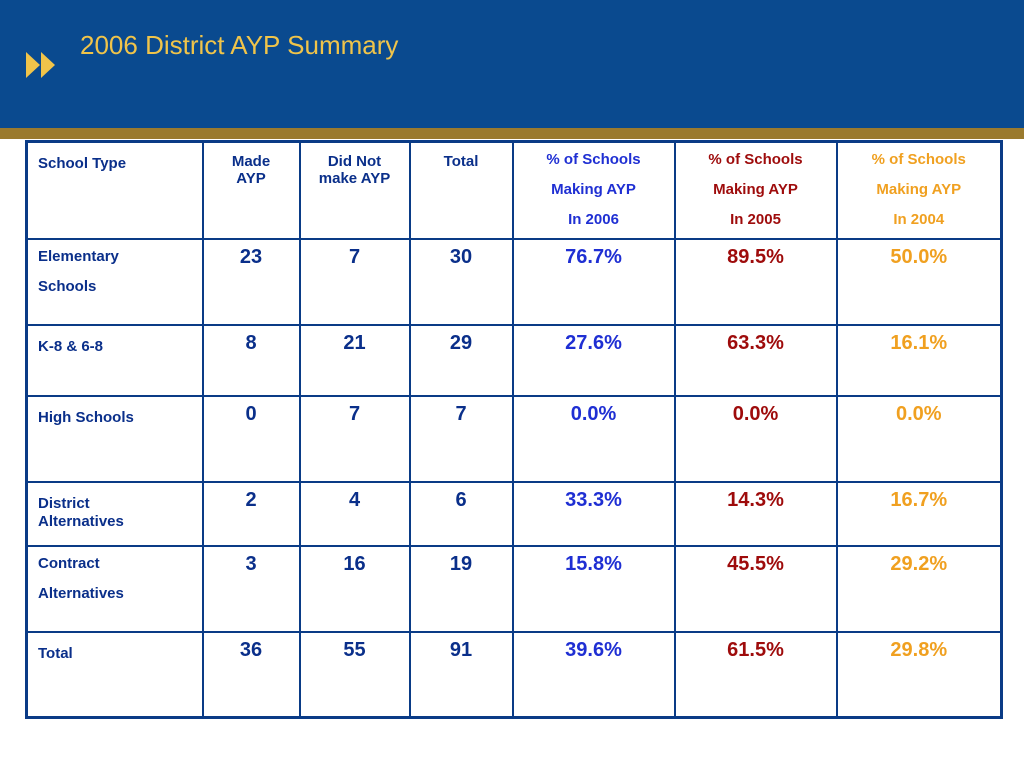  I want to click on row-label: Total, so click(114, 674).